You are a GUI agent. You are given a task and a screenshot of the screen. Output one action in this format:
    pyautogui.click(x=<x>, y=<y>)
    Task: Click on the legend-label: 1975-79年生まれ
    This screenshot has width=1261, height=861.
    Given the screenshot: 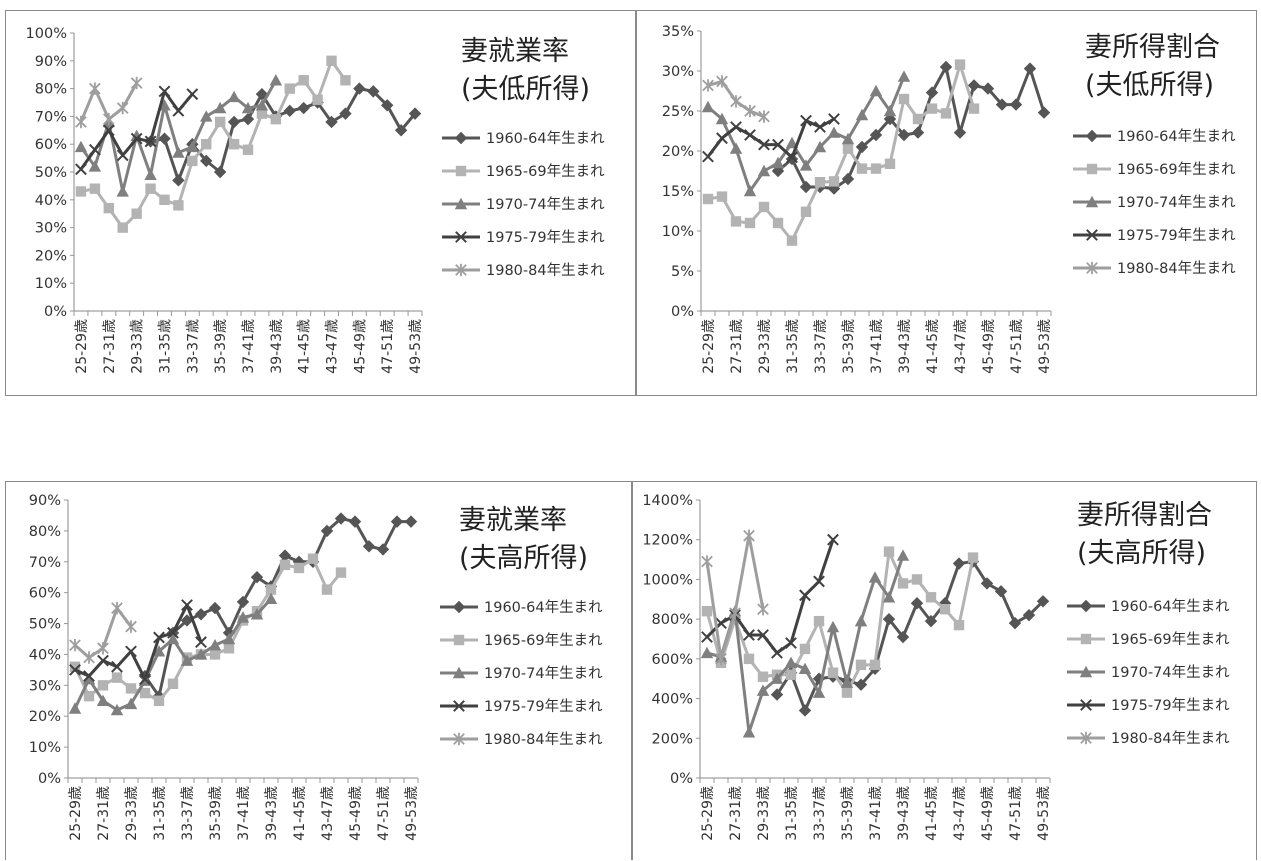 What is the action you would take?
    pyautogui.click(x=543, y=707)
    